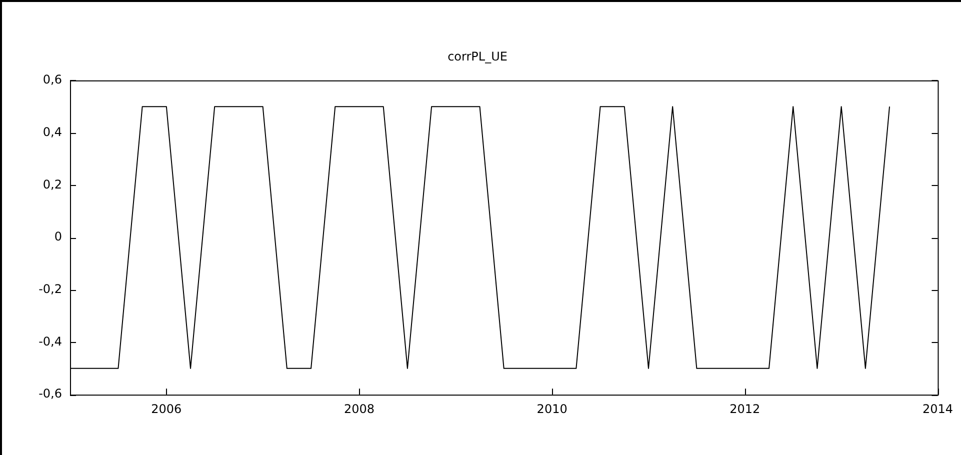 The width and height of the screenshot is (961, 455). I want to click on y-tick-label: 0,2, so click(52, 184).